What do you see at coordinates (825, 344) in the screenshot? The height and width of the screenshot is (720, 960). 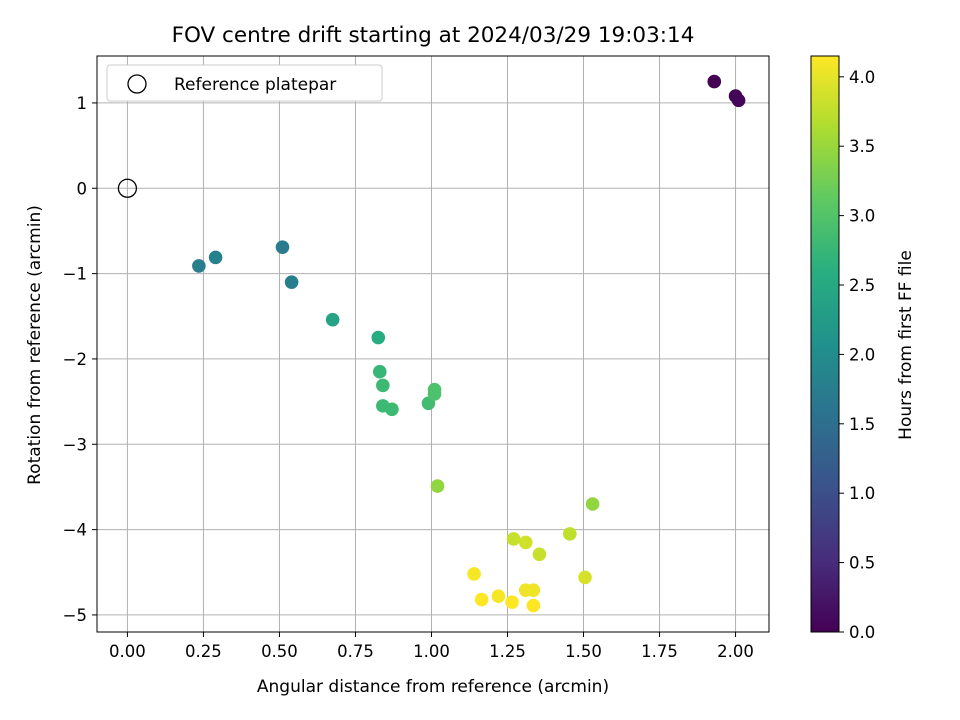 I see `colorbar-gradient` at bounding box center [825, 344].